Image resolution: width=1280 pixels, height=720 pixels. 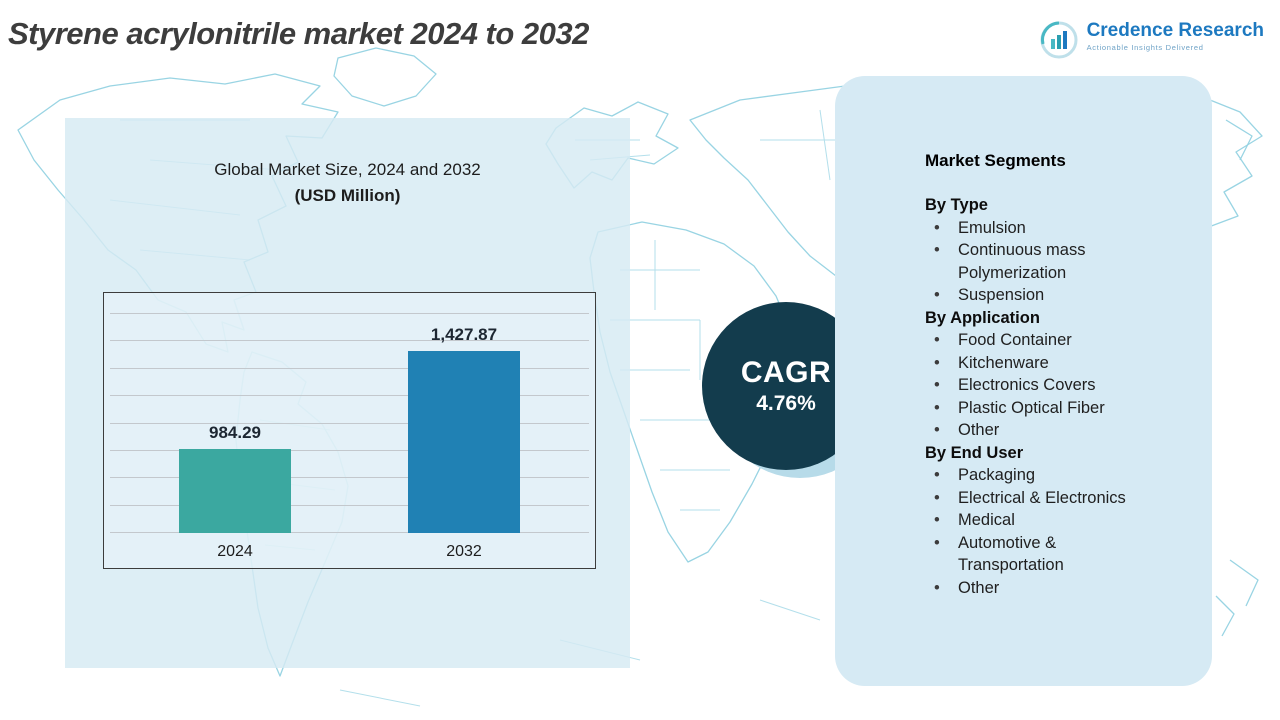 What do you see at coordinates (986, 520) in the screenshot?
I see `segment-item-label: Medical` at bounding box center [986, 520].